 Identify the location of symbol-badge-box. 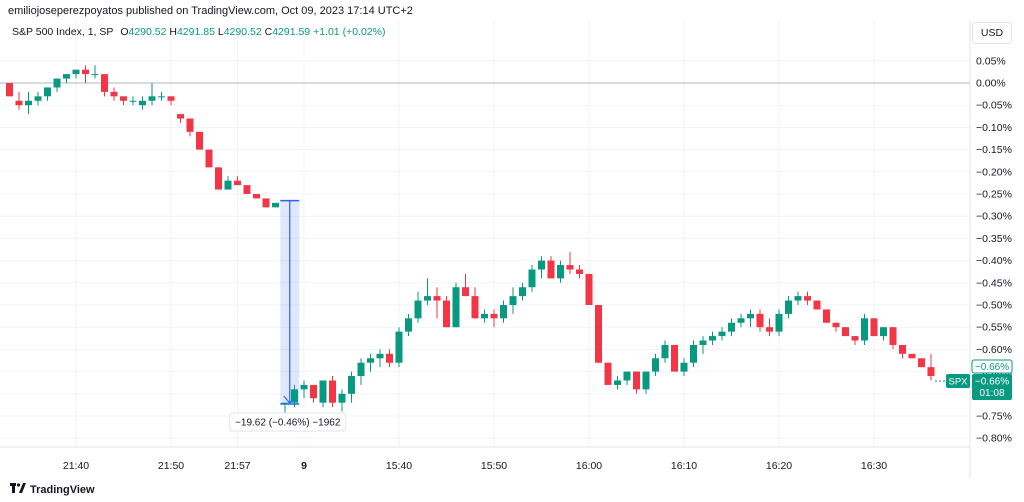
(958, 381).